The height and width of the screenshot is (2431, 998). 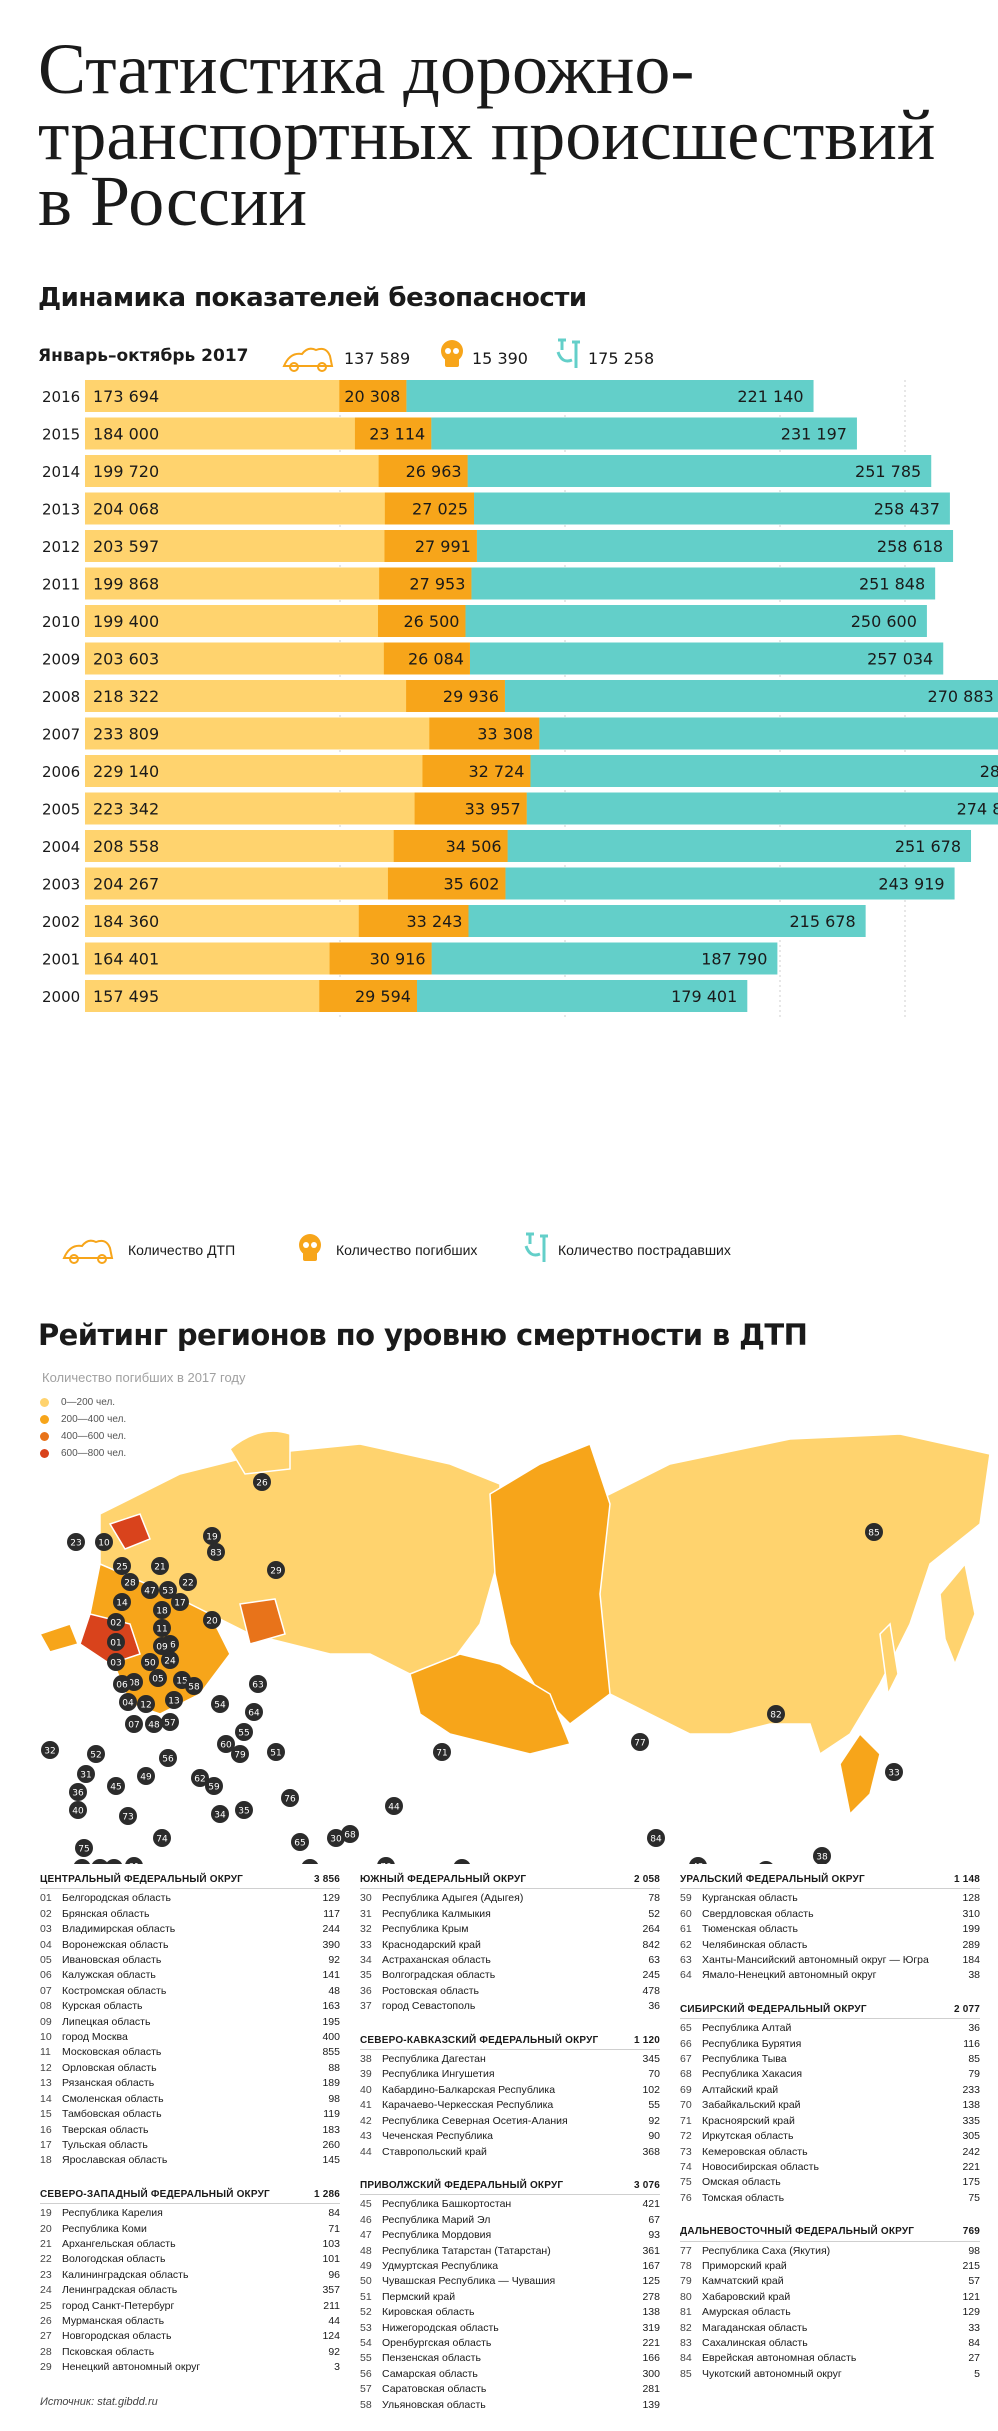 I want to click on region-name: Амурская область, so click(x=746, y=2312).